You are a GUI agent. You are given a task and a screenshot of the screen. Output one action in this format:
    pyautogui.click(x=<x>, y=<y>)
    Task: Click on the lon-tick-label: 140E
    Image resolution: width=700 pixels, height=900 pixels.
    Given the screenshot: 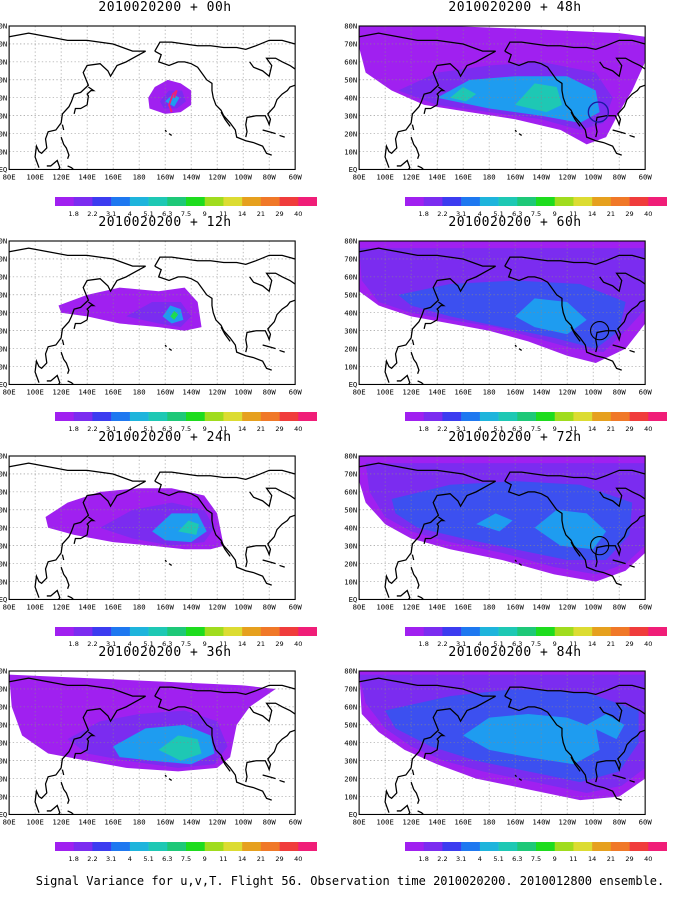 What is the action you would take?
    pyautogui.click(x=86, y=606)
    